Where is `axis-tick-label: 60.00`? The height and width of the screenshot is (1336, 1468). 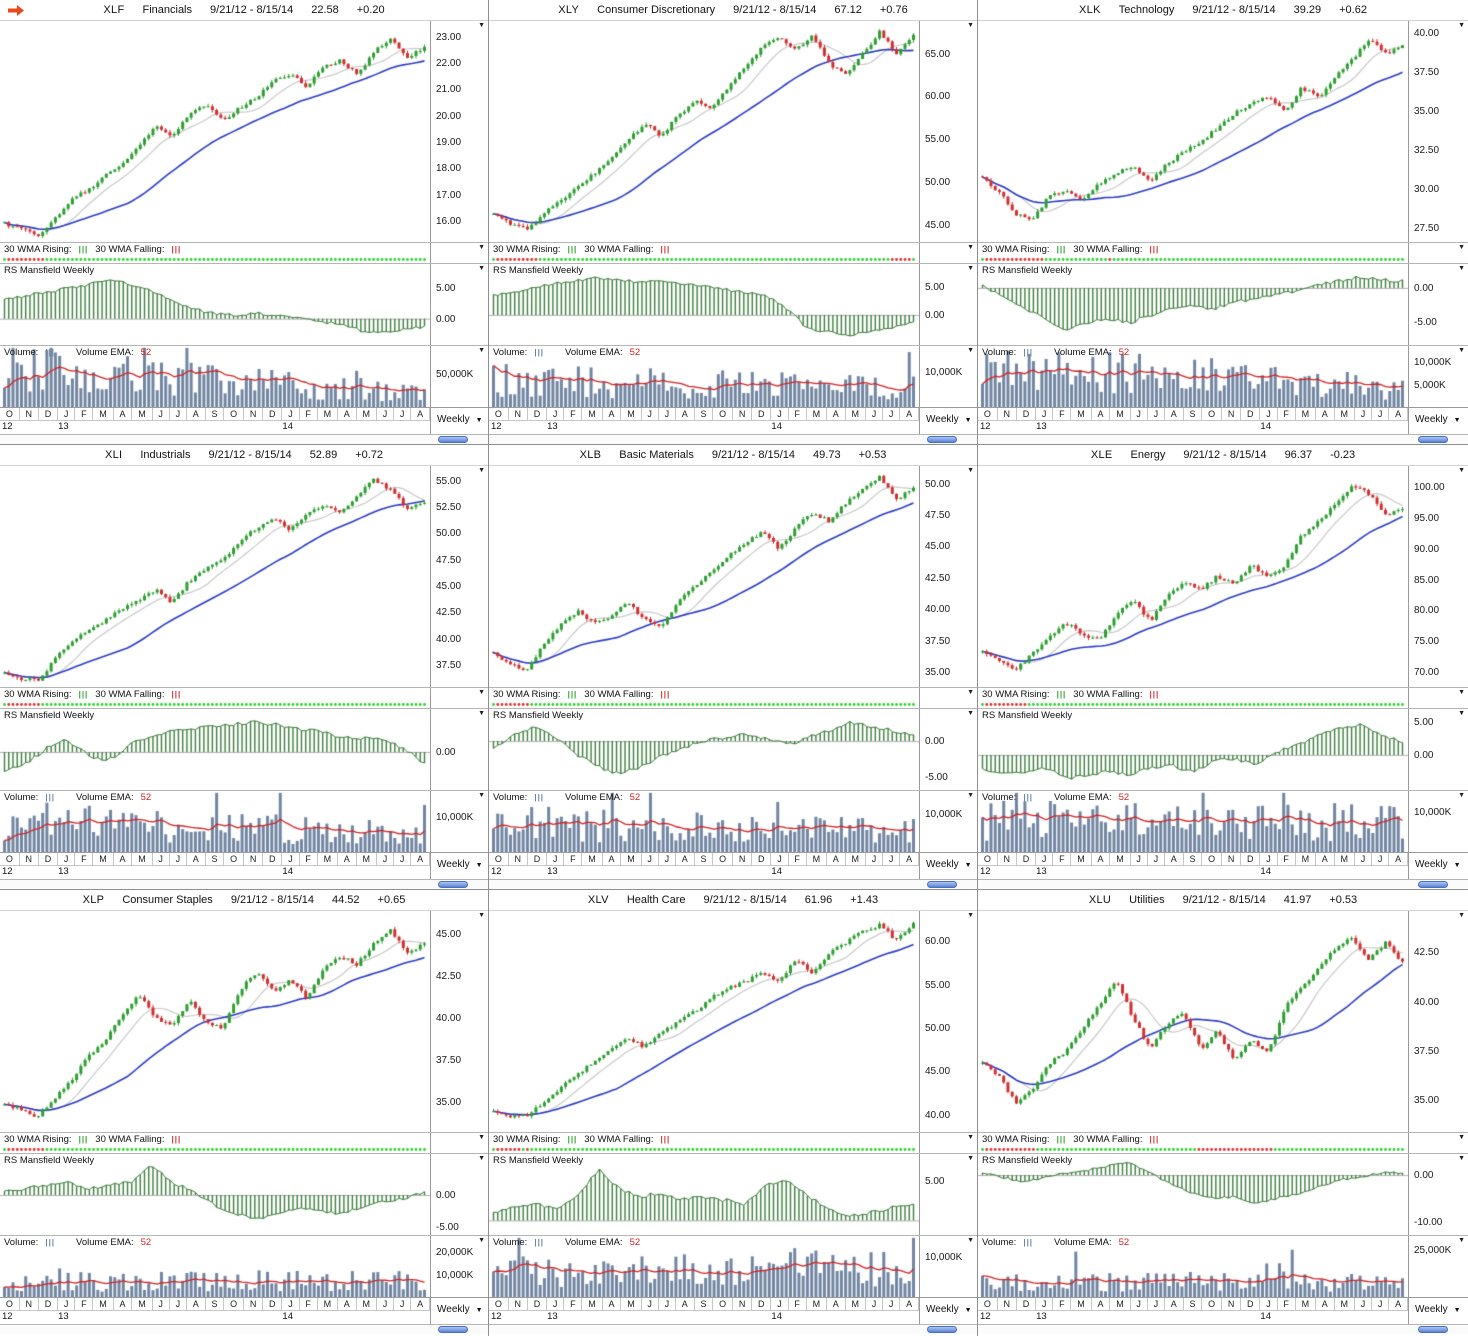 axis-tick-label: 60.00 is located at coordinates (938, 97).